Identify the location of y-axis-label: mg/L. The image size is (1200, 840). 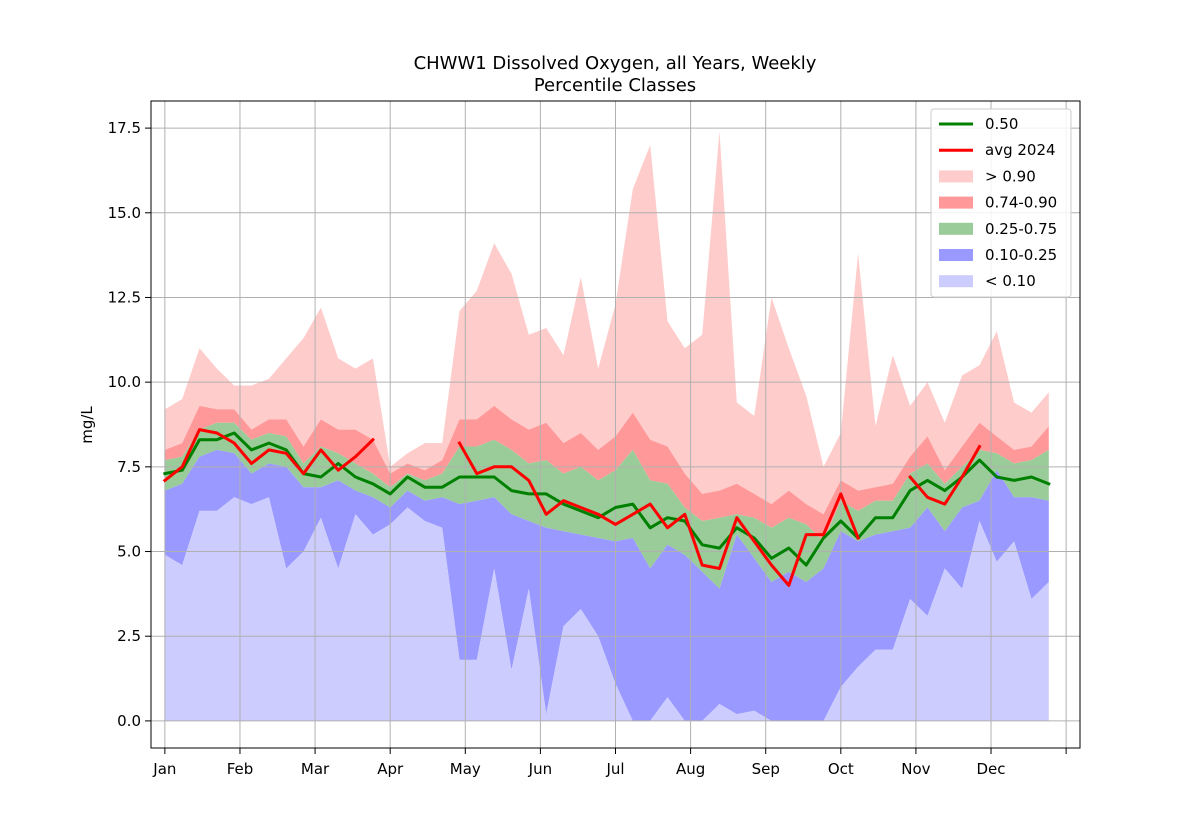
(87, 425).